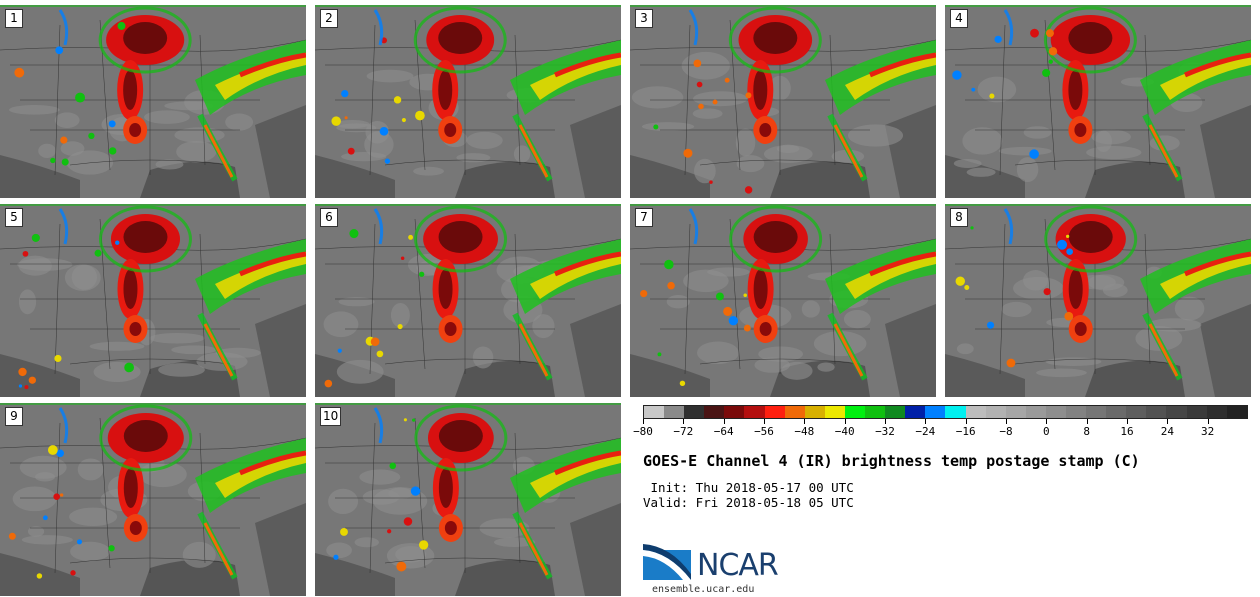 This screenshot has width=1260, height=597. I want to click on colorbar-tick-label: −56, so click(764, 431).